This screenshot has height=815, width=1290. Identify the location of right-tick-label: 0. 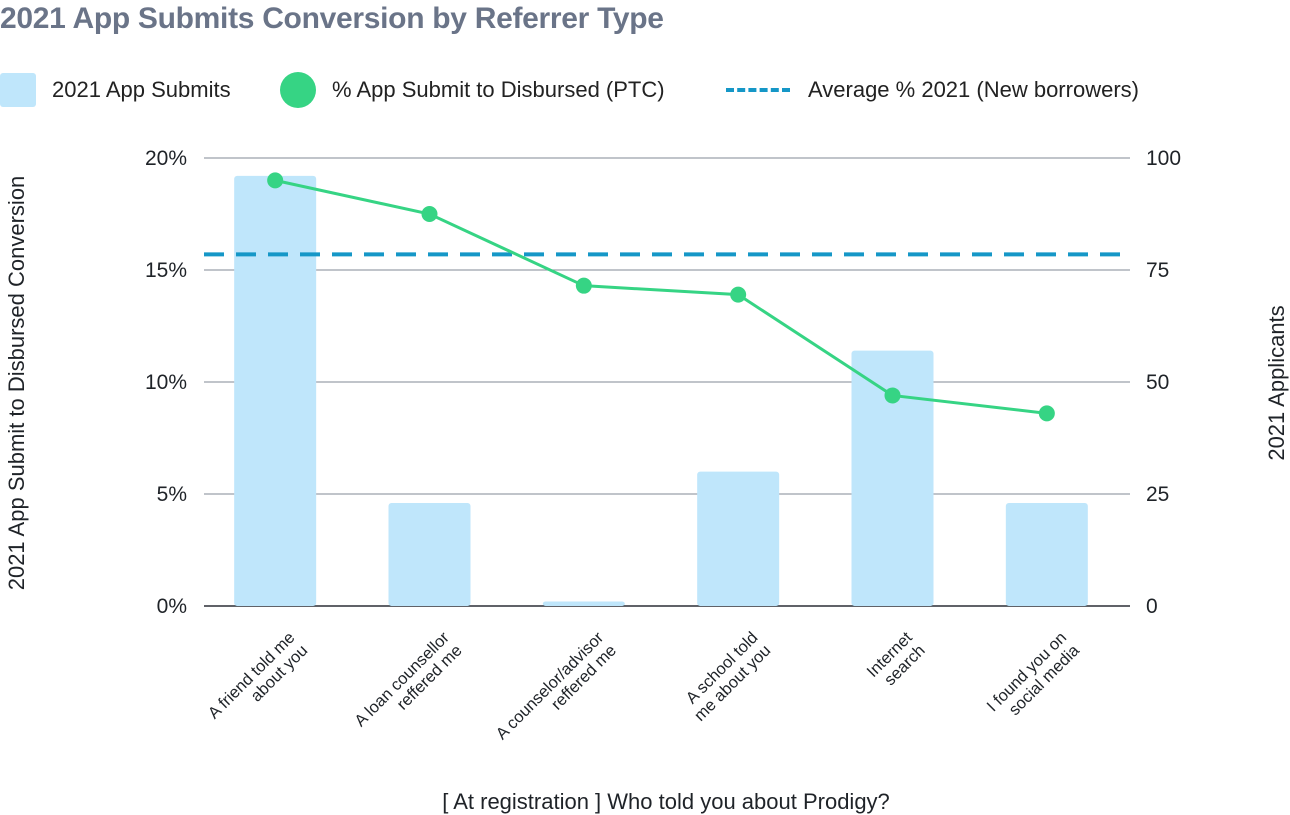
(1152, 606).